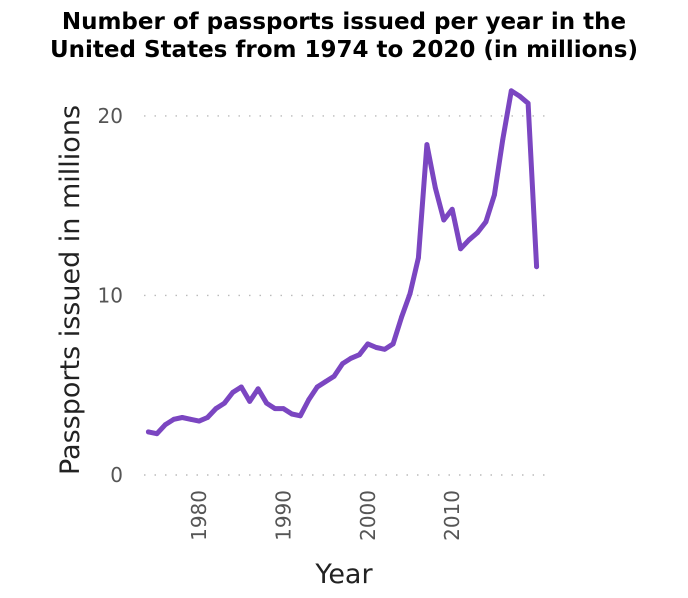  I want to click on x-tick-label: 1990, so click(283, 515).